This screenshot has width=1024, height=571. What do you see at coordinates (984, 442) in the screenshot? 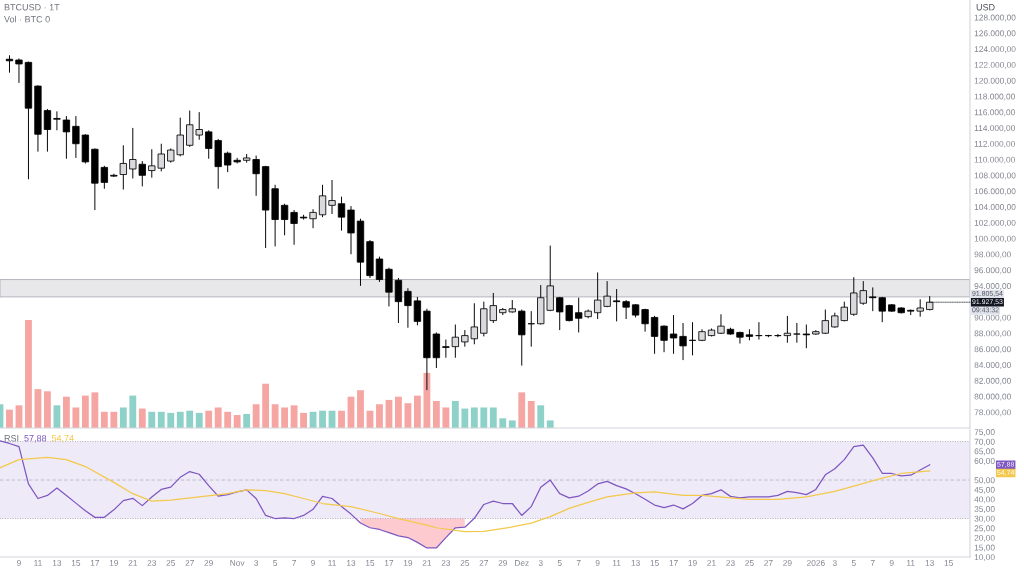
I see `y-tick-label: 70,00` at bounding box center [984, 442].